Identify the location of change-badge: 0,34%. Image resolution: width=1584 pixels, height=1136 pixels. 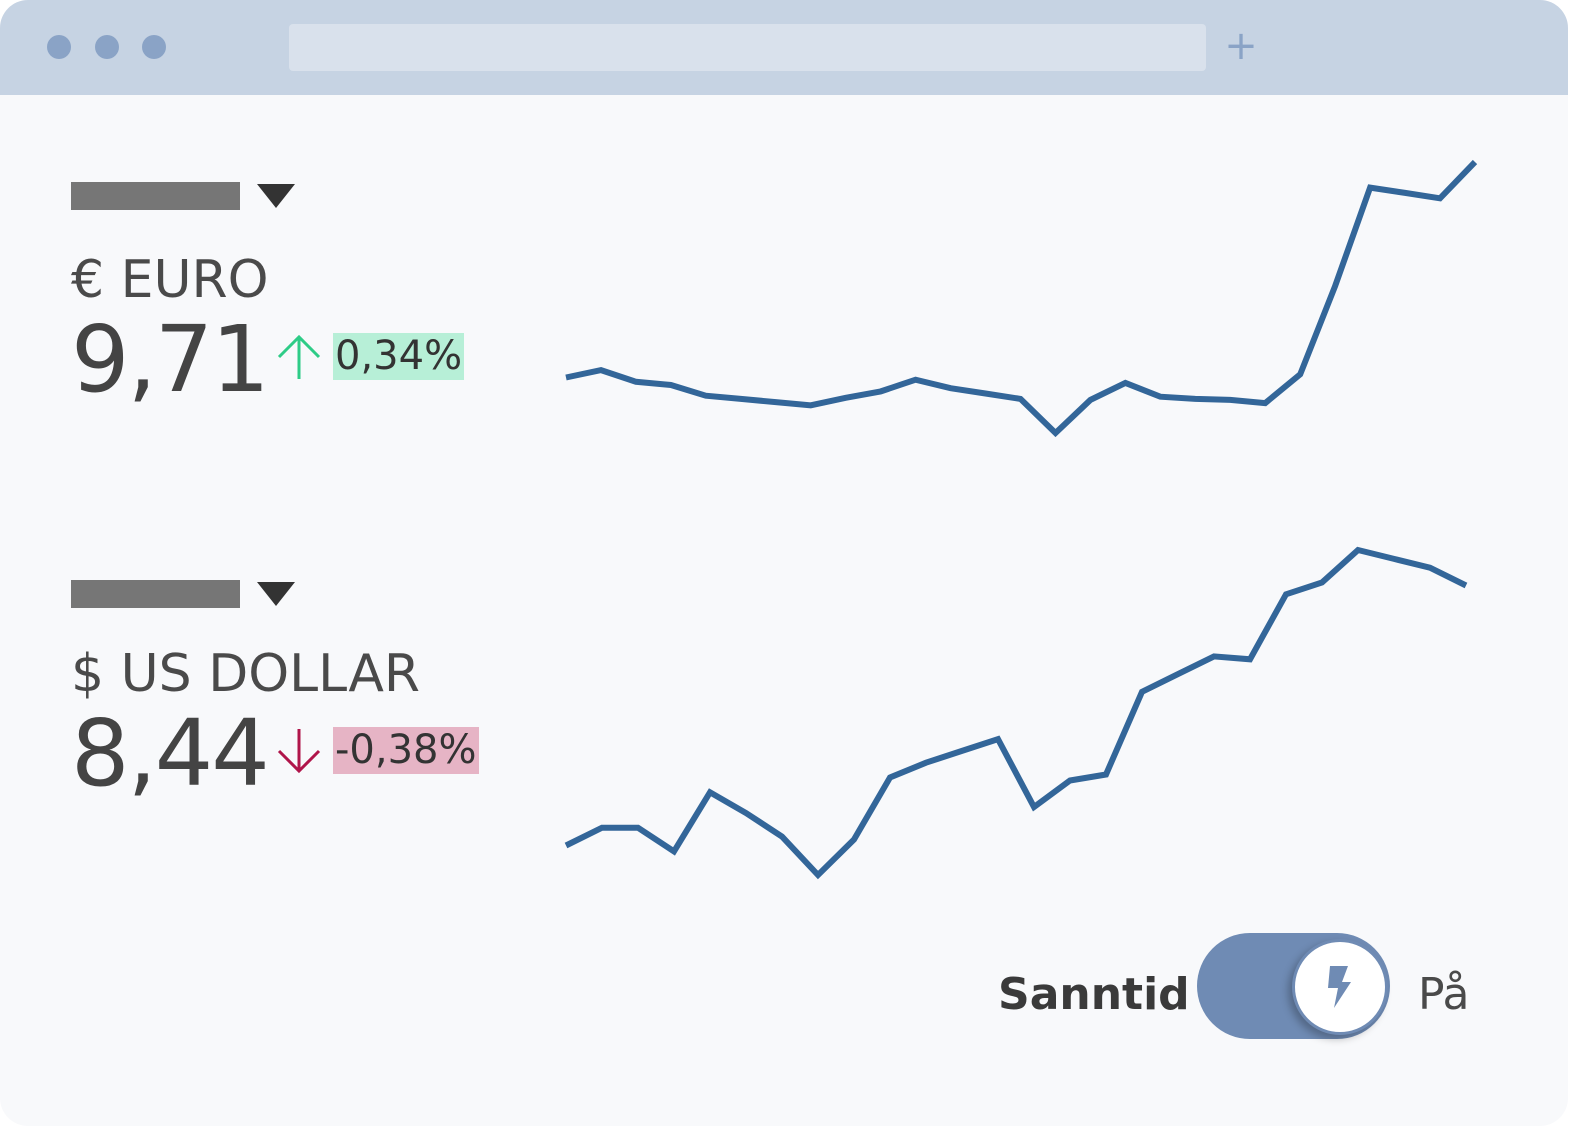
(399, 356).